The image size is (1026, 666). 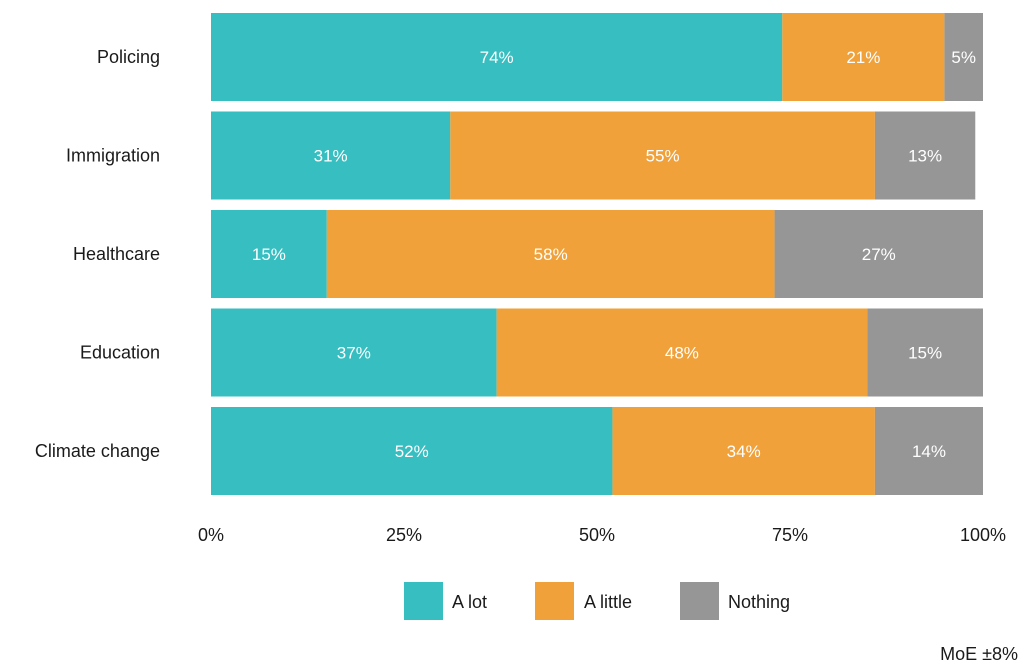 I want to click on value-label-healthcare-nothing: 27%, so click(x=879, y=254).